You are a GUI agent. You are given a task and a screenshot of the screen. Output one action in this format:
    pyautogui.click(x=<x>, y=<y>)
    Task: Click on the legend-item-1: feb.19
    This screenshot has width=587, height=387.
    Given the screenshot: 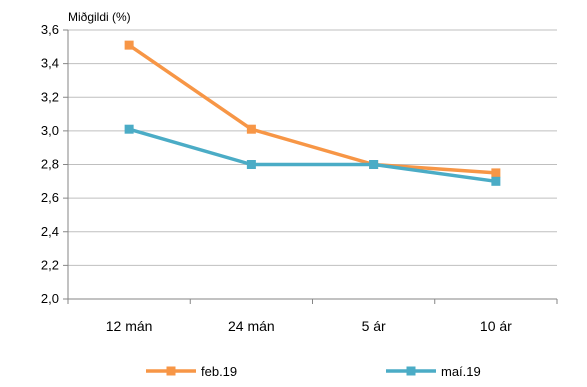 What is the action you would take?
    pyautogui.click(x=191, y=371)
    